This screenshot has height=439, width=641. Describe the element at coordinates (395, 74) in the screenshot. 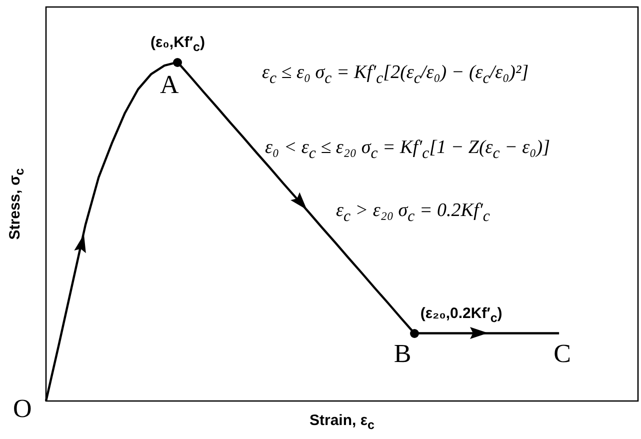

I see `text: ε$_{c}$ ≤ ε₀ σ$_{c}$ = Kf′$_{c}$[2(ε$_{c}$/ε₀) − (ε$_{c}$/ε₀)²]` at that location.